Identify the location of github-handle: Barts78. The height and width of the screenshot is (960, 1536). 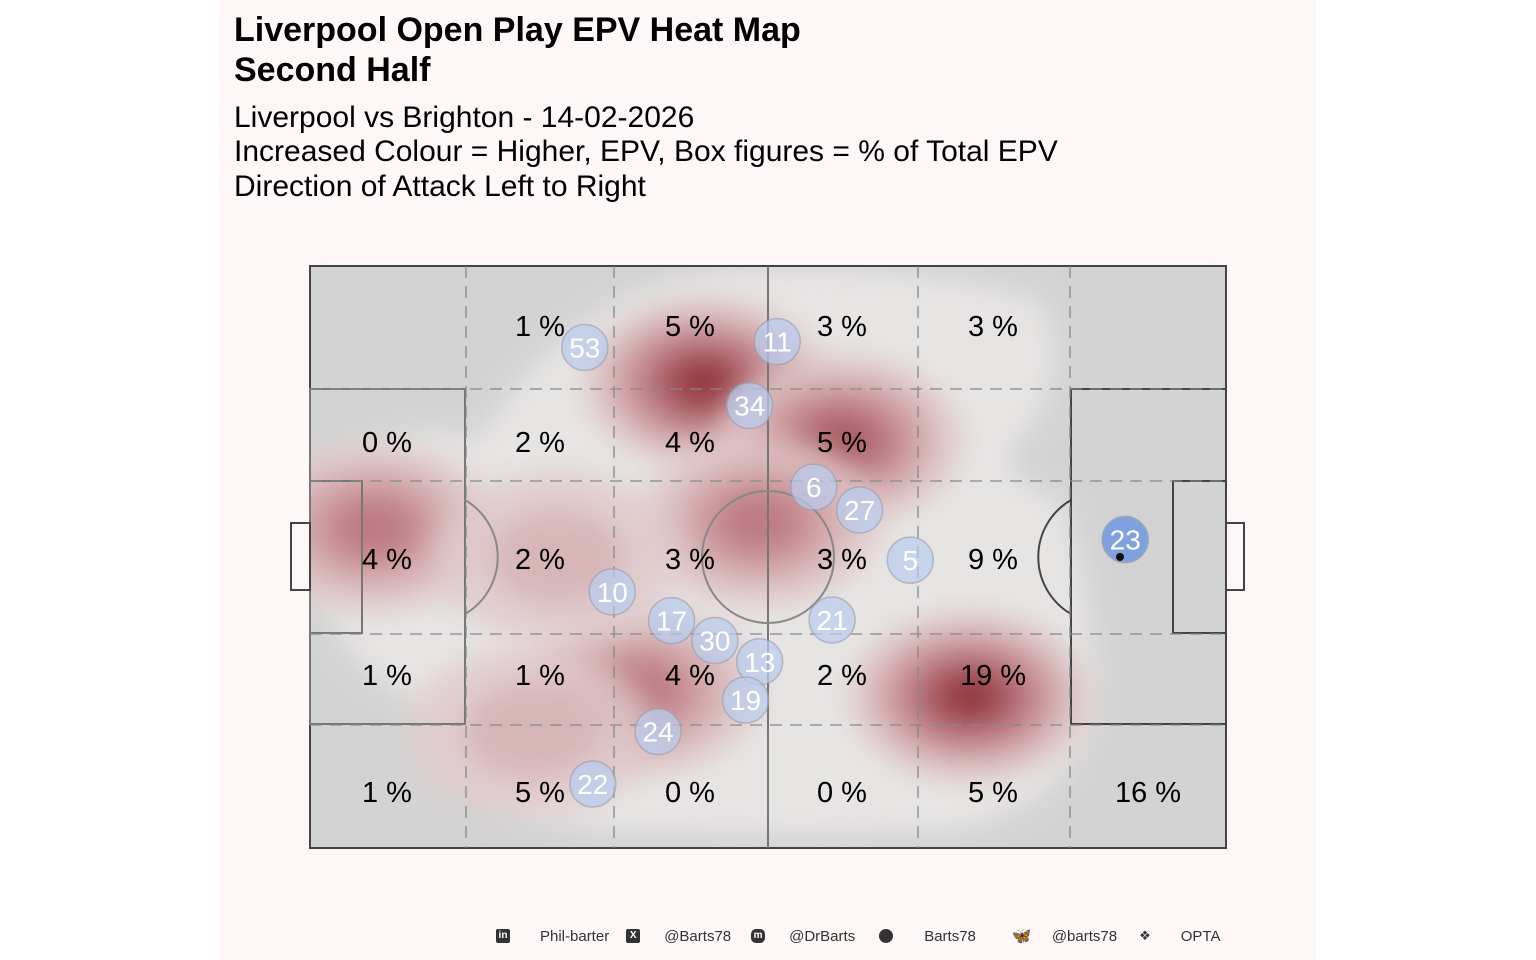
(950, 936).